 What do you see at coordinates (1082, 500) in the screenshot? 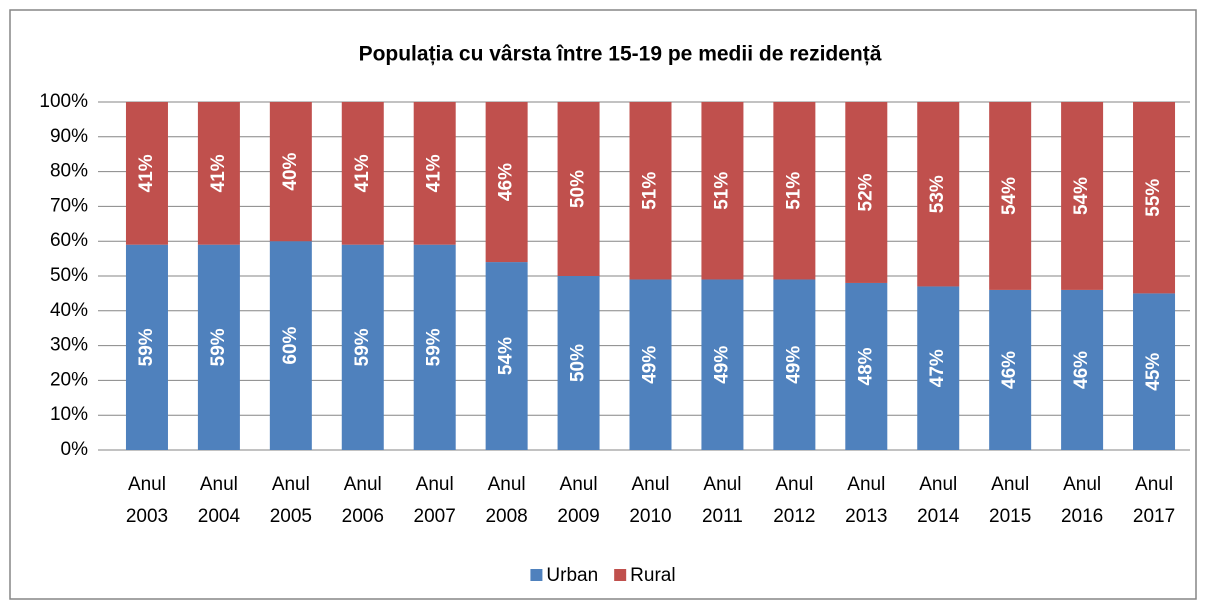
I see `x-tick-label: Anul 2016` at bounding box center [1082, 500].